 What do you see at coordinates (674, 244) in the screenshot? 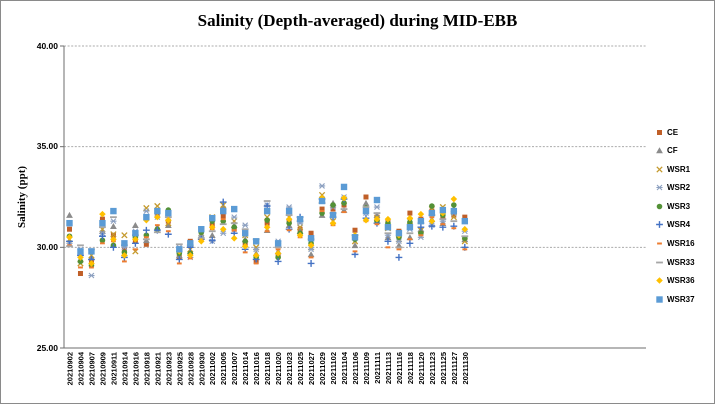
I see `legend-item-WSR16: WSR16` at bounding box center [674, 244].